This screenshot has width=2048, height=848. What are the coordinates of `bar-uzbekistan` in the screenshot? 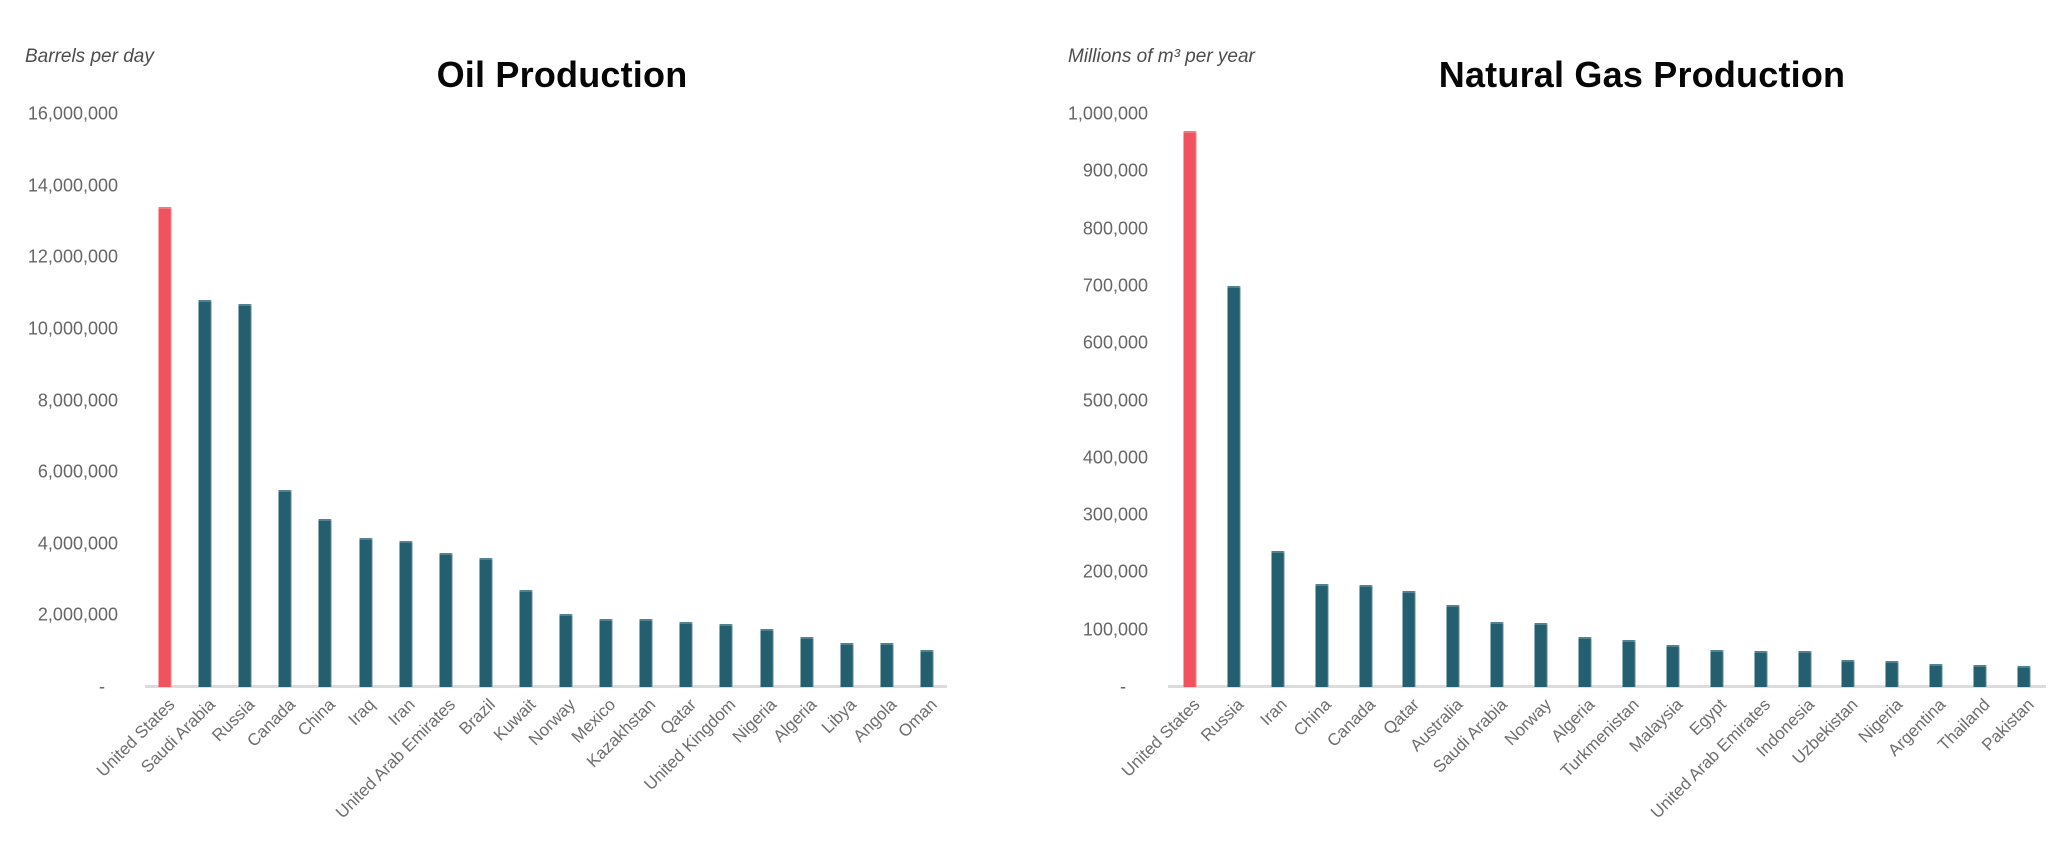 It's located at (1848, 673).